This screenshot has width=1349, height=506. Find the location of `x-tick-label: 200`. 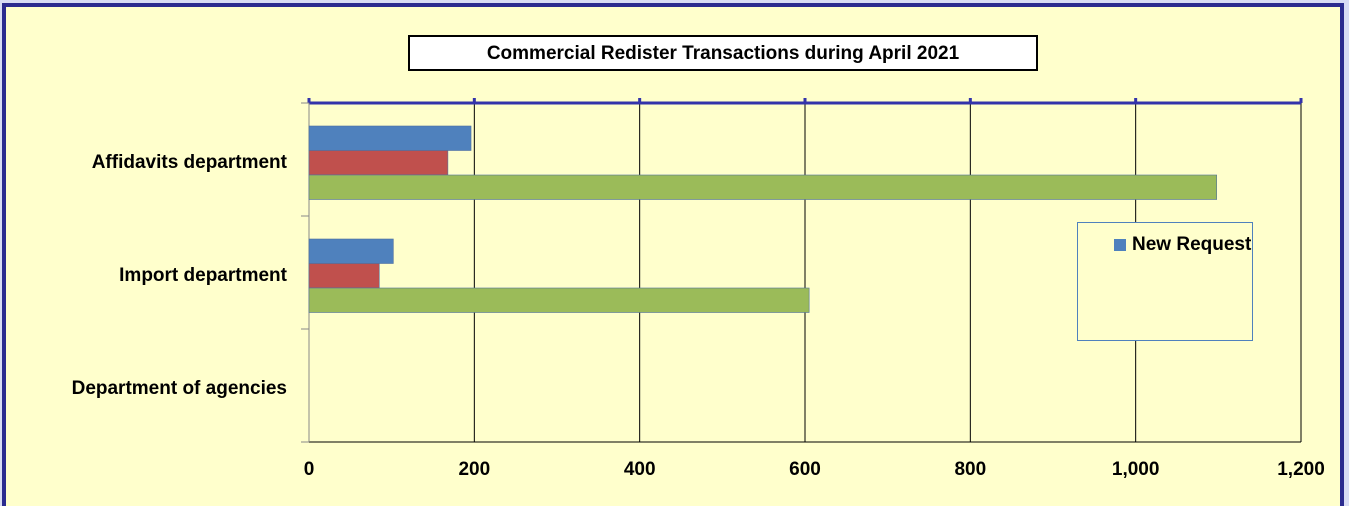

x-tick-label: 200 is located at coordinates (474, 469).